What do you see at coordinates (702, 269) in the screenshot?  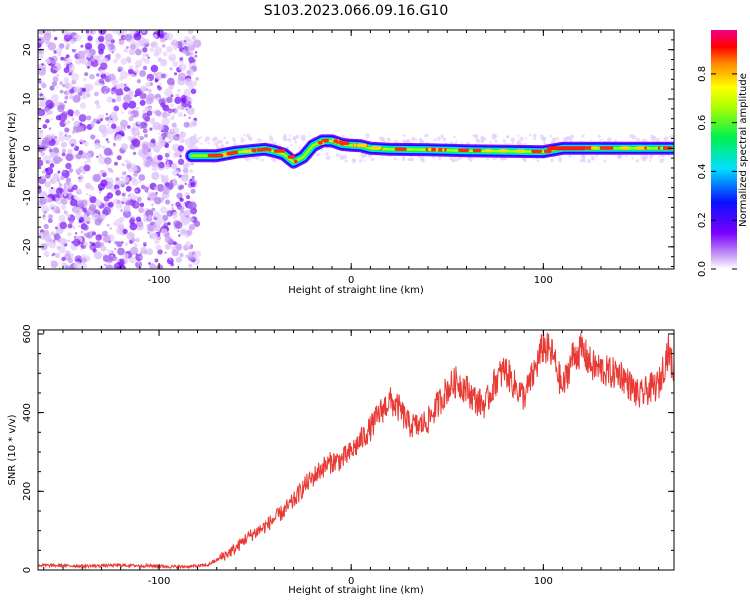 I see `colorbar-tick-label: 0.0` at bounding box center [702, 269].